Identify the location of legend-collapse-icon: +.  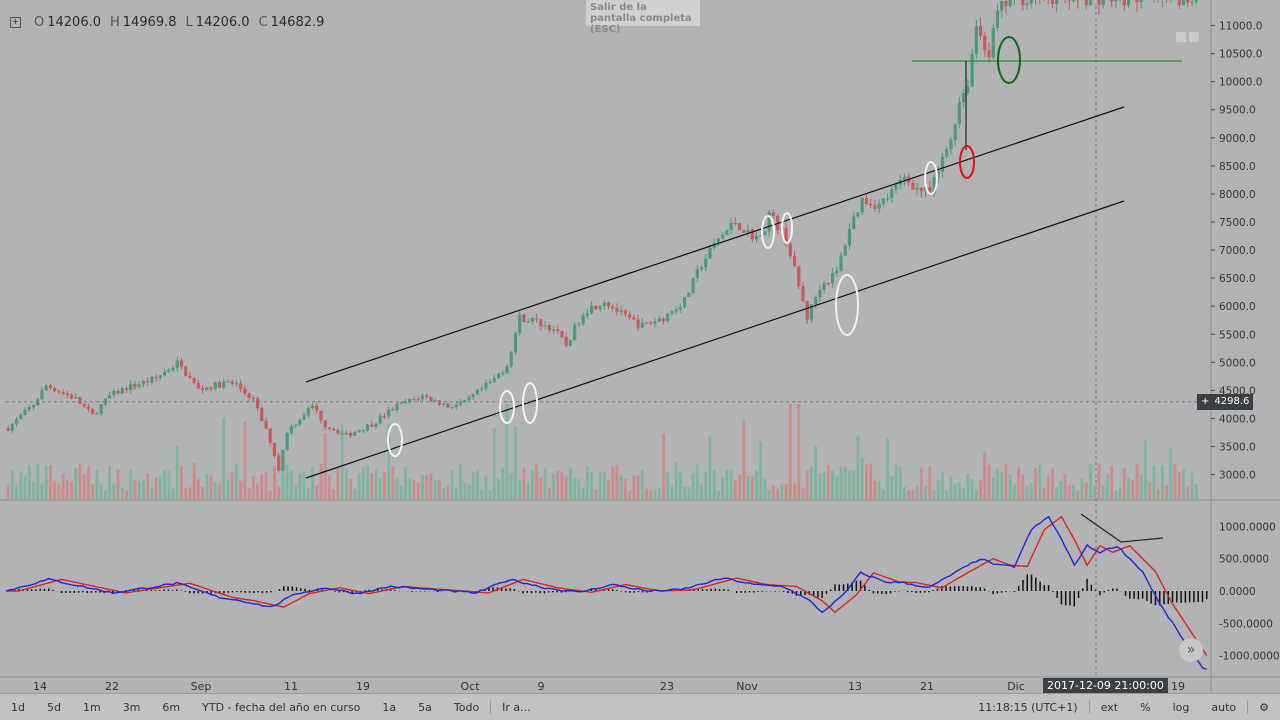
(15, 22).